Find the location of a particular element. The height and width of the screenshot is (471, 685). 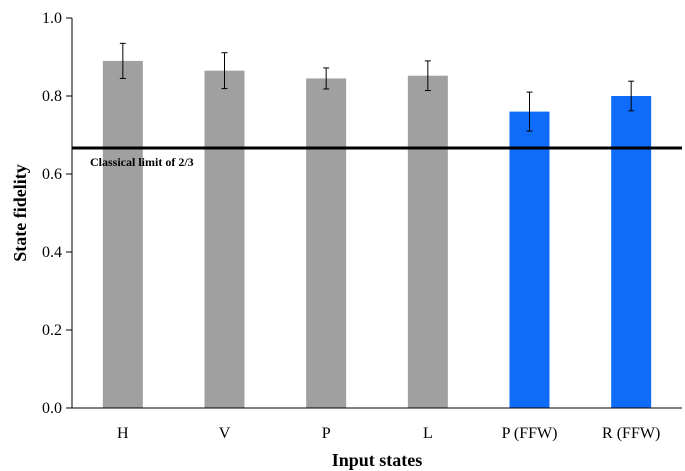

x-tick-label: H is located at coordinates (123, 433).